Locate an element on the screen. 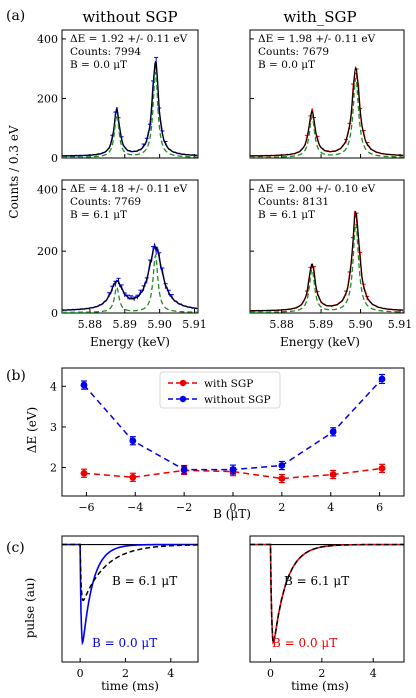  y-tick-label: 2 is located at coordinates (53, 468).